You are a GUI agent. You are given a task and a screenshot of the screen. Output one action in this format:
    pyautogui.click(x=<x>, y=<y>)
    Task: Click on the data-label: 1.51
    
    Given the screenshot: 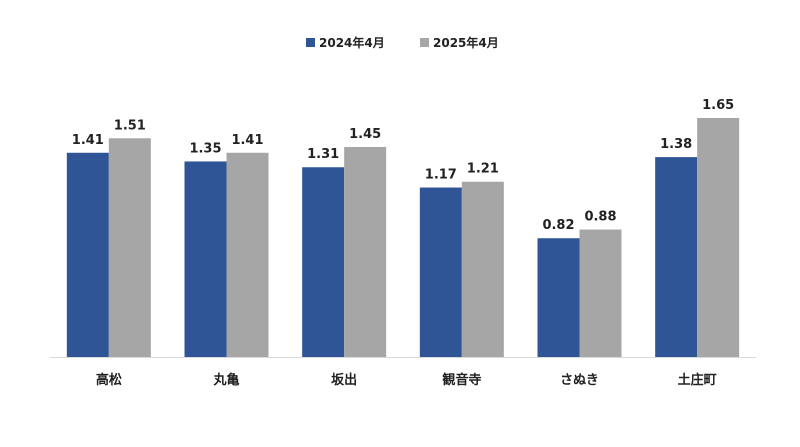 What is the action you would take?
    pyautogui.click(x=130, y=125)
    